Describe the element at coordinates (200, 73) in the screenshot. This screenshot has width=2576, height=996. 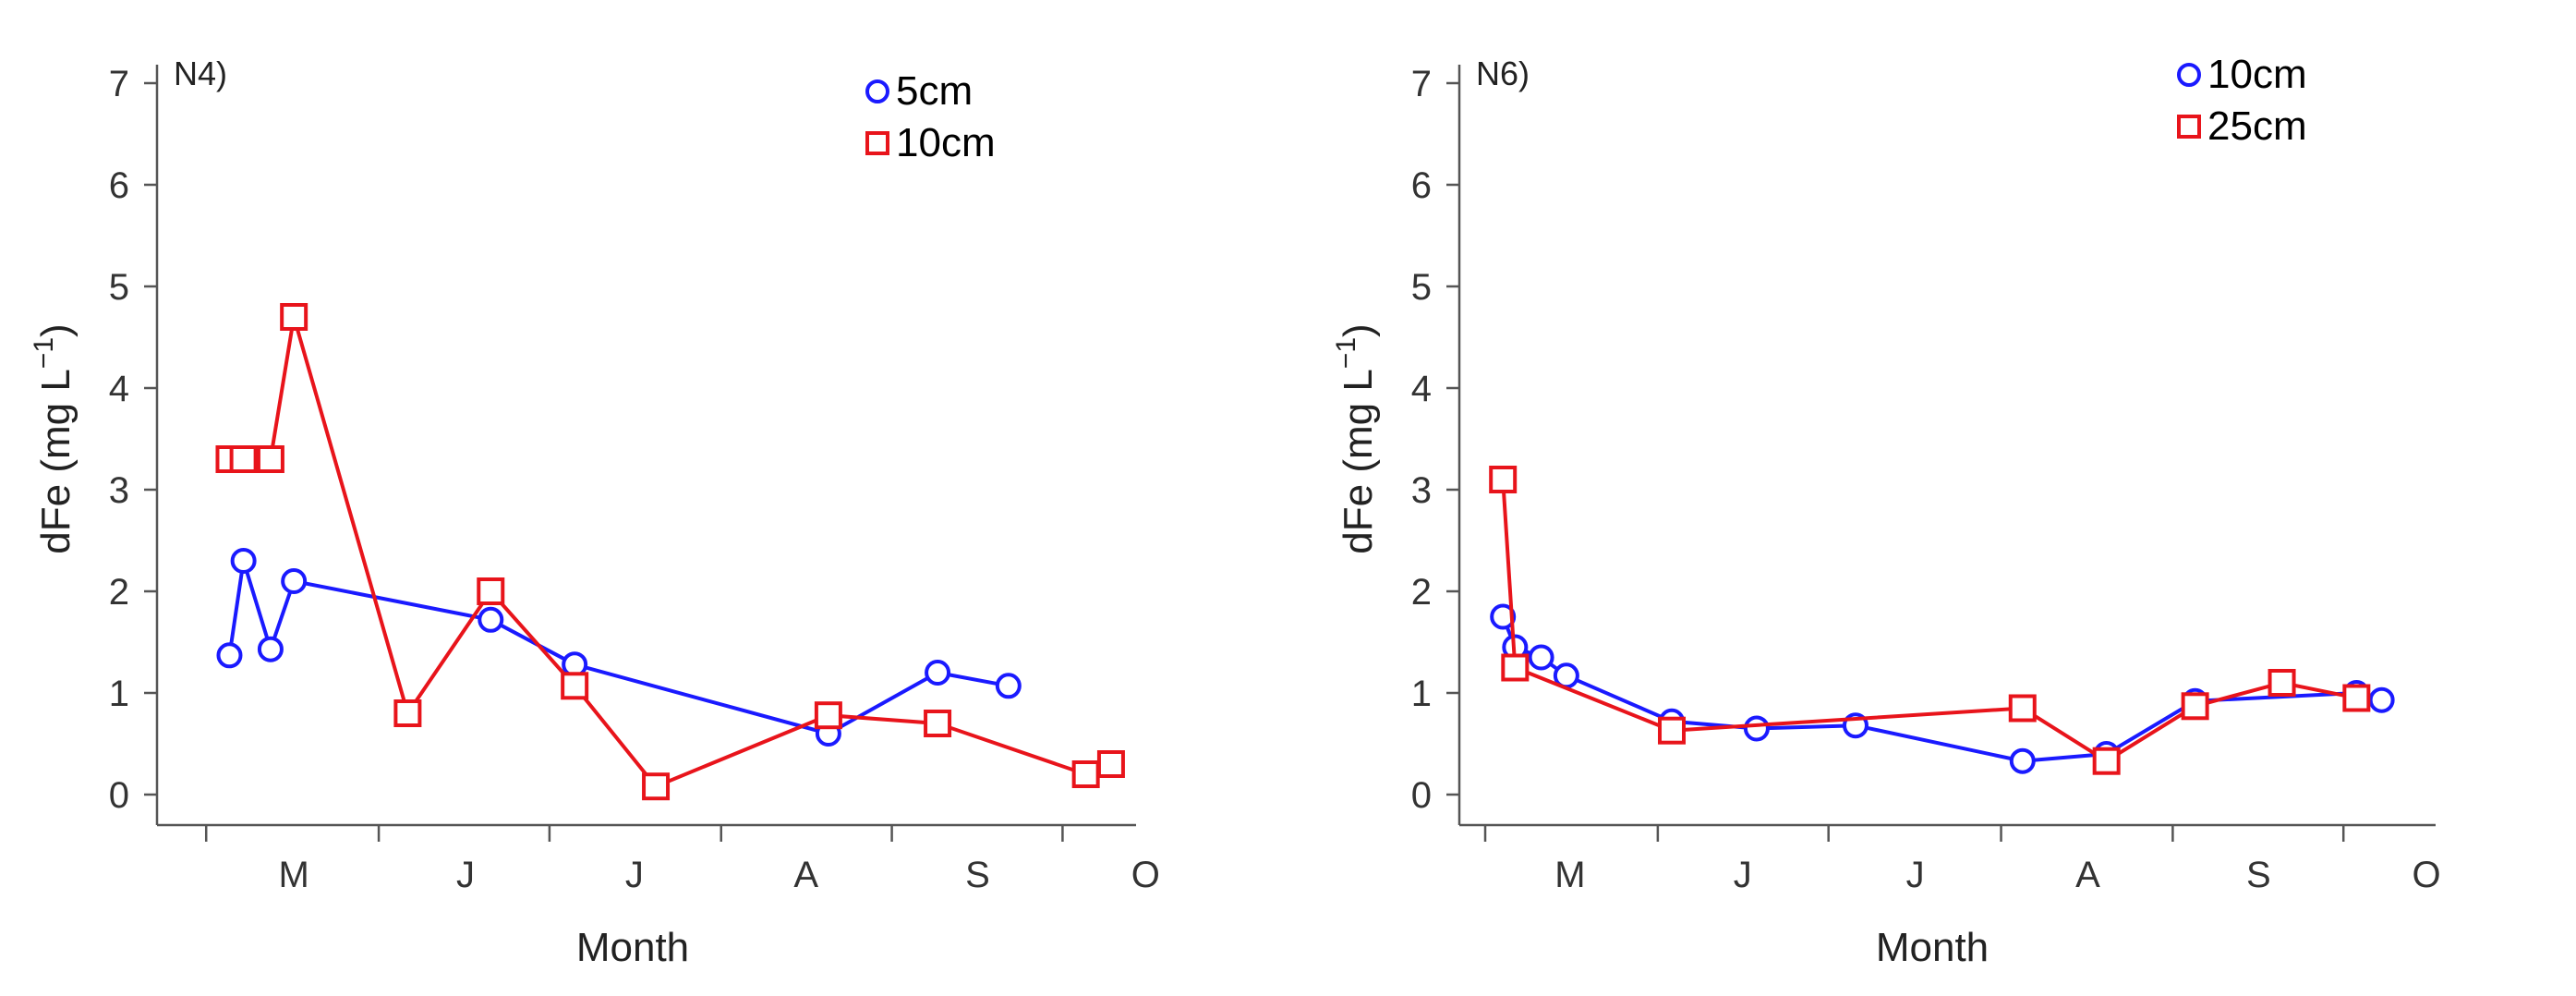
I see `panel-label: N4)` at that location.